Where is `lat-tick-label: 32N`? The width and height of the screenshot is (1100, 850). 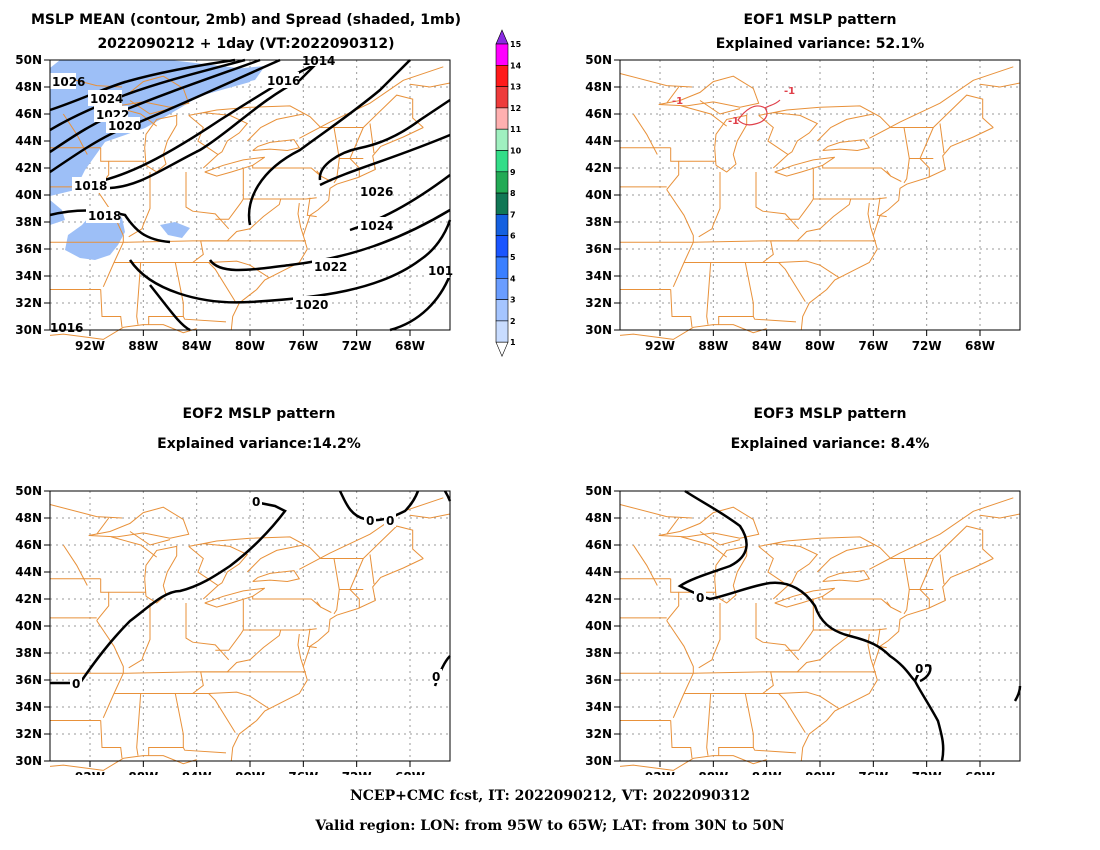
lat-tick-label: 32N is located at coordinates (598, 303).